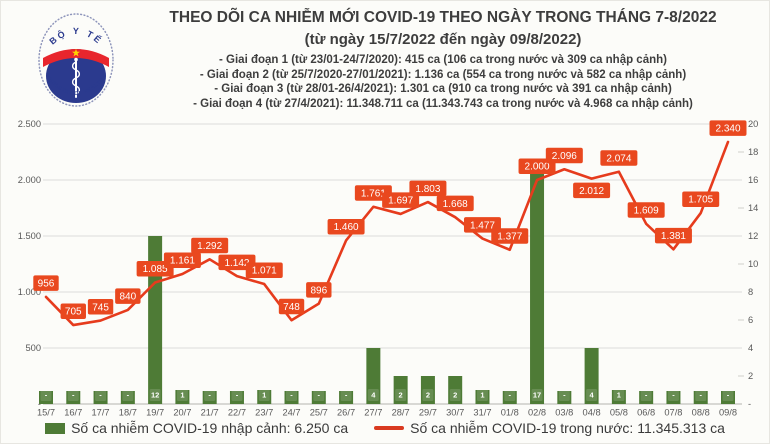 This screenshot has width=770, height=444. I want to click on line-value-label: 1.377, so click(509, 236).